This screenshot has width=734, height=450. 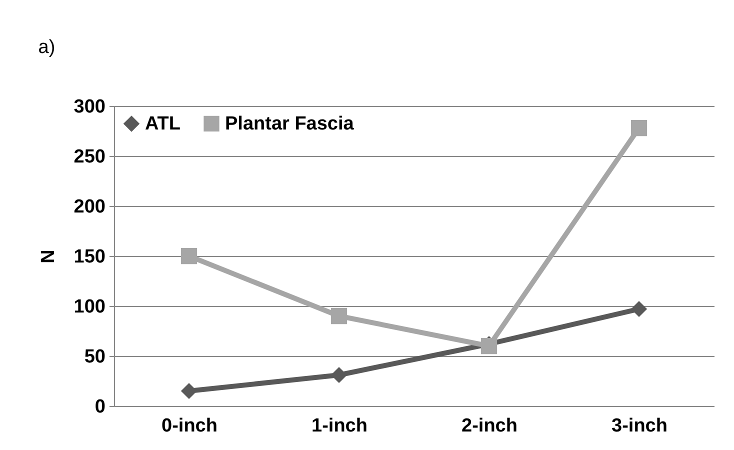 What do you see at coordinates (490, 426) in the screenshot?
I see `x-tick-label: 2-inch` at bounding box center [490, 426].